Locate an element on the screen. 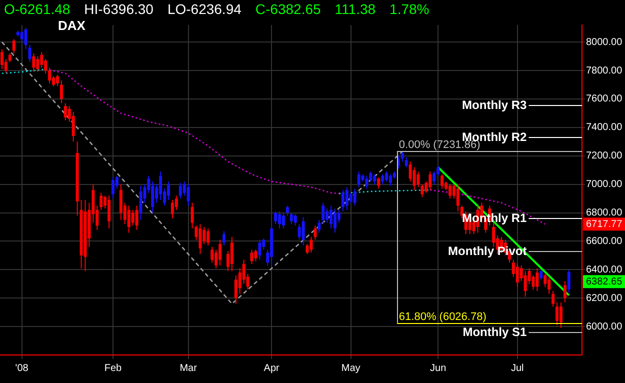 The image size is (625, 383). text: 1.78% is located at coordinates (410, 9).